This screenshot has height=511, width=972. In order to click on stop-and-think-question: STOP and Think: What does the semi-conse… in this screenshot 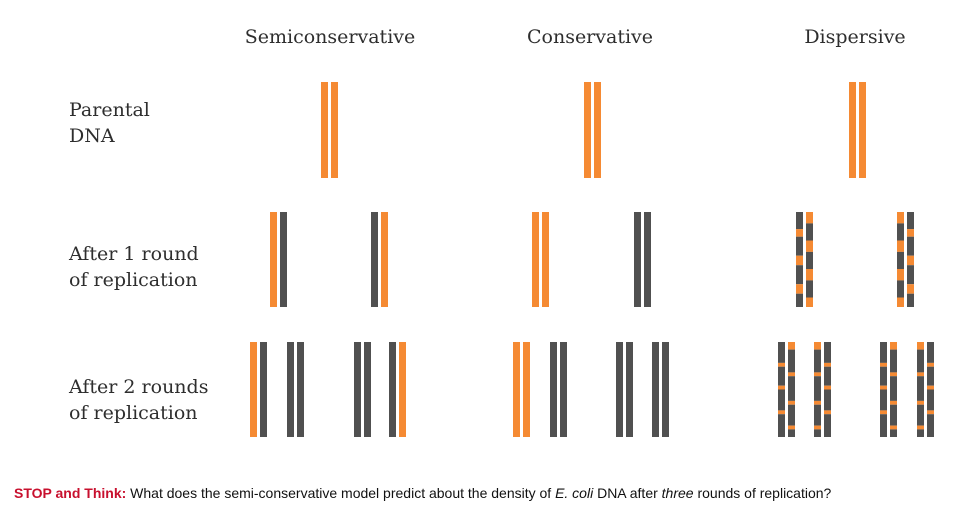, I will do `click(422, 493)`.